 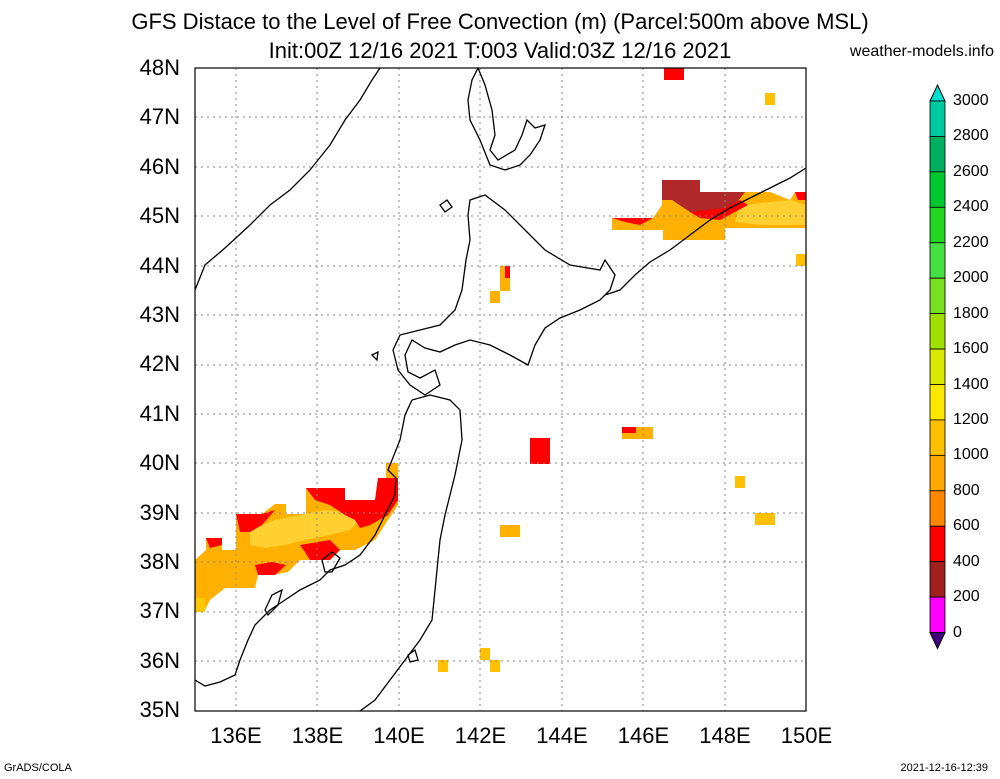 What do you see at coordinates (971, 207) in the screenshot?
I see `colorbar-label: 2400` at bounding box center [971, 207].